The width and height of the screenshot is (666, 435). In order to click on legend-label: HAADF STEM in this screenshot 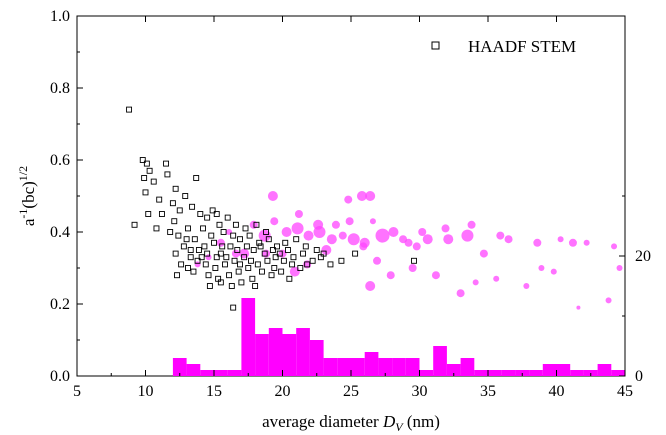, I will do `click(522, 46)`.